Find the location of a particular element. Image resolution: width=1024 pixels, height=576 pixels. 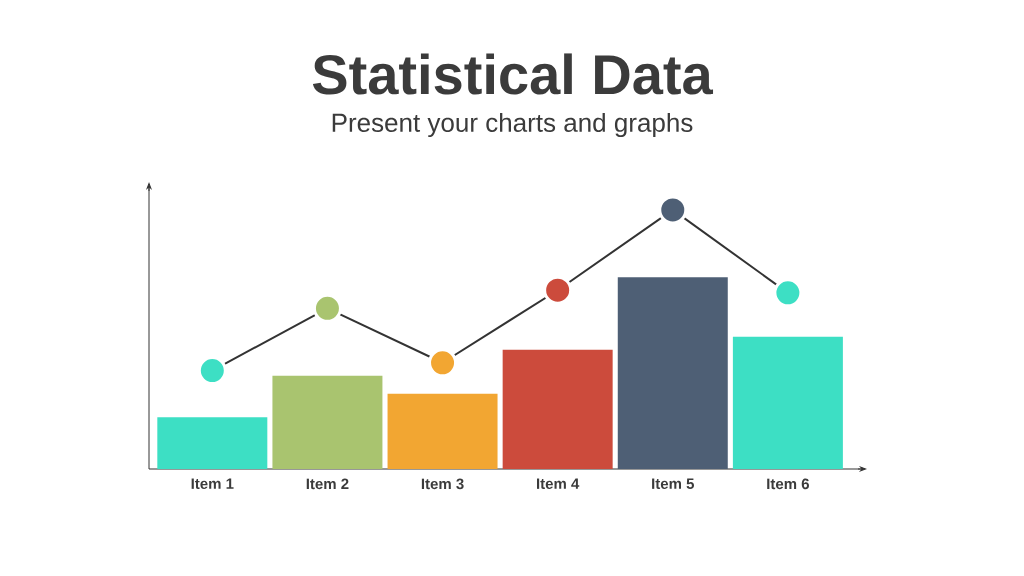

chart-subtitle: Present your charts and graphs is located at coordinates (512, 125).